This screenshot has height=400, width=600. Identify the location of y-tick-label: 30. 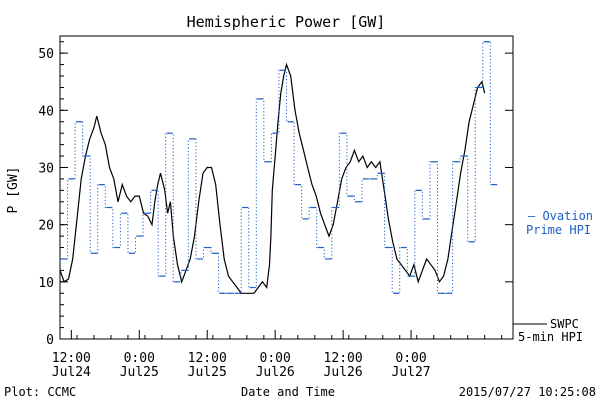
(46, 168).